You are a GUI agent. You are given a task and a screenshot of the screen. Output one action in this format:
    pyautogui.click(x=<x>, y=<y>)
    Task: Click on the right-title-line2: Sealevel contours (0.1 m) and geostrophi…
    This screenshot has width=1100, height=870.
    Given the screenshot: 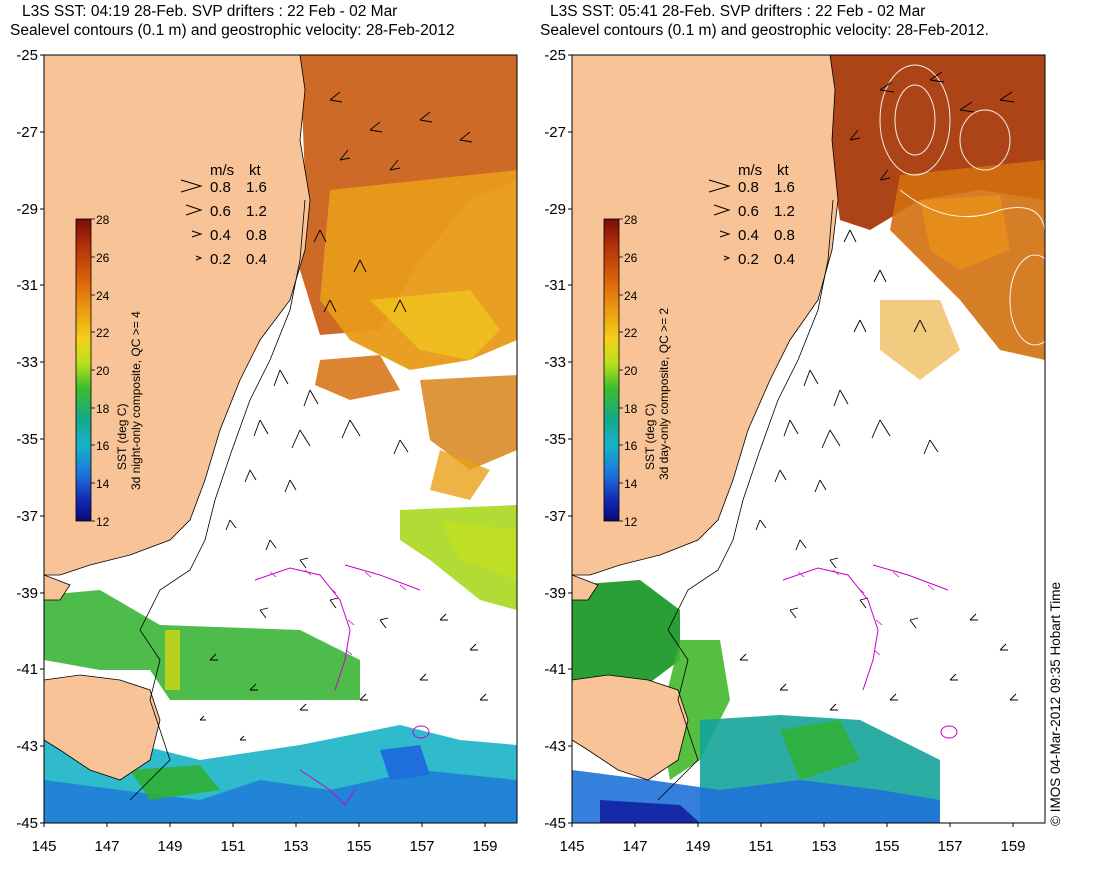 What is the action you would take?
    pyautogui.click(x=764, y=30)
    